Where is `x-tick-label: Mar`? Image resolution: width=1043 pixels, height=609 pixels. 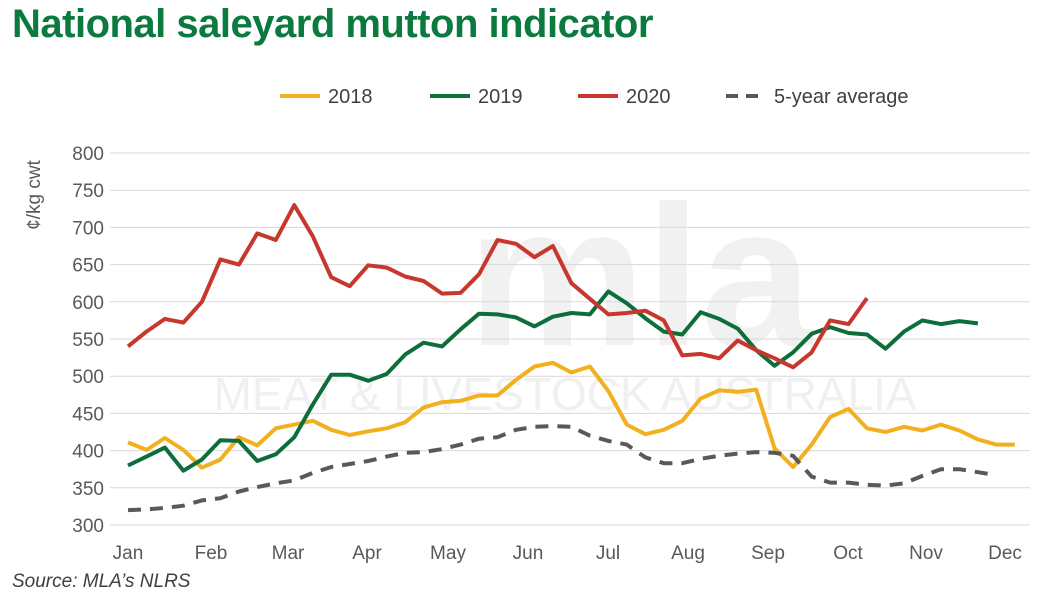 x-tick-label: Mar is located at coordinates (288, 553).